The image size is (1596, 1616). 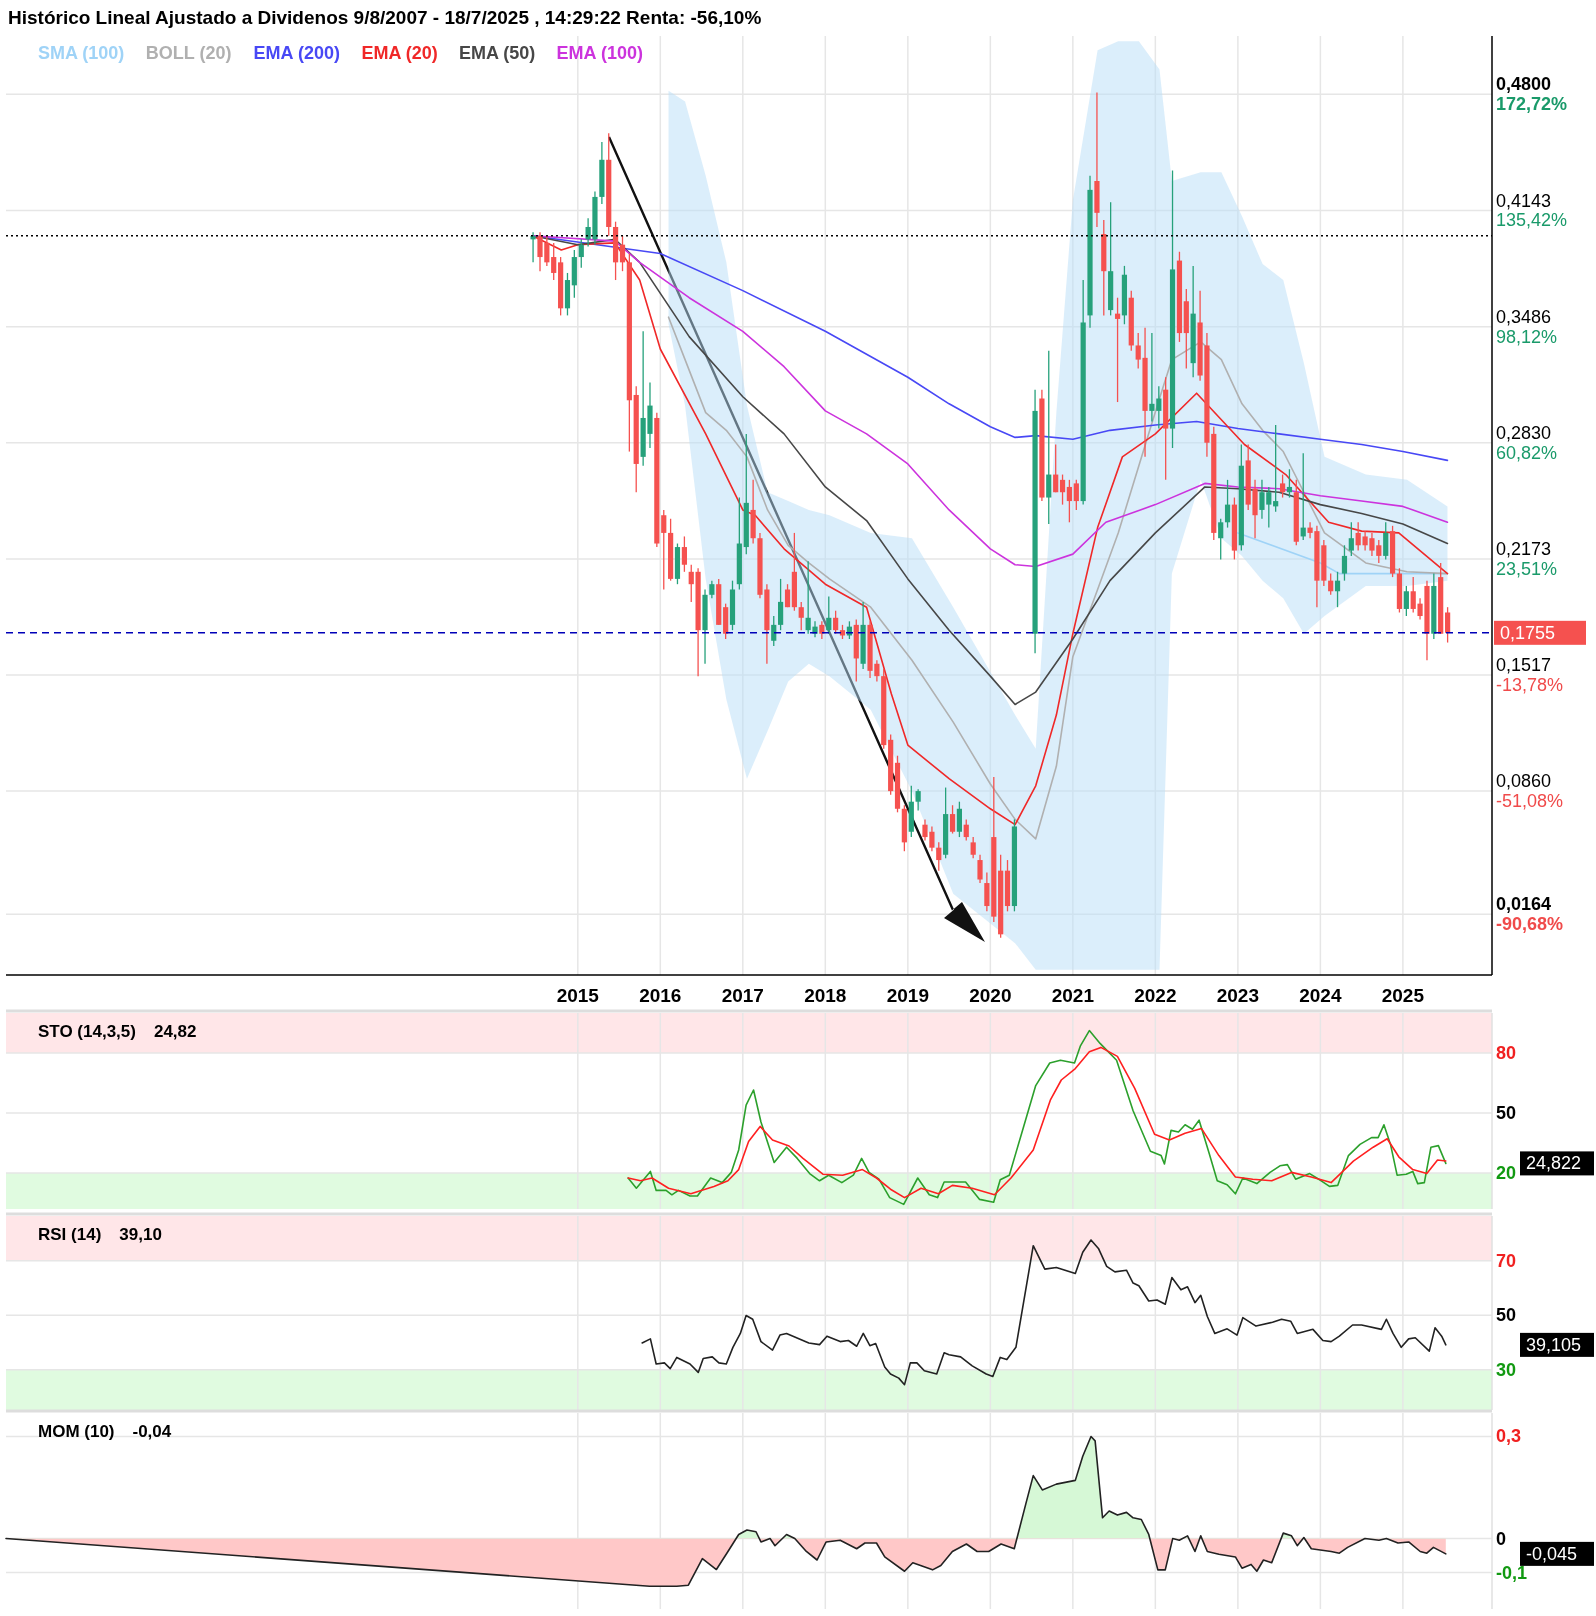 What do you see at coordinates (1506, 1260) in the screenshot?
I see `y-tick-label: 70` at bounding box center [1506, 1260].